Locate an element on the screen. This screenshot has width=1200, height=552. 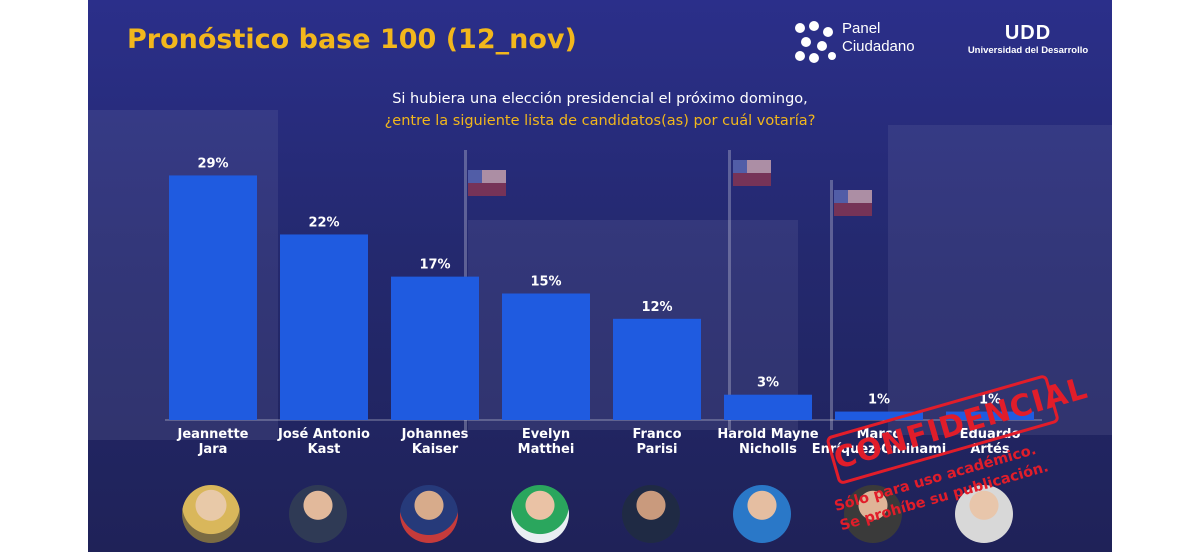
data-label-harold-mayne-nicholls: 3% is located at coordinates (768, 383).